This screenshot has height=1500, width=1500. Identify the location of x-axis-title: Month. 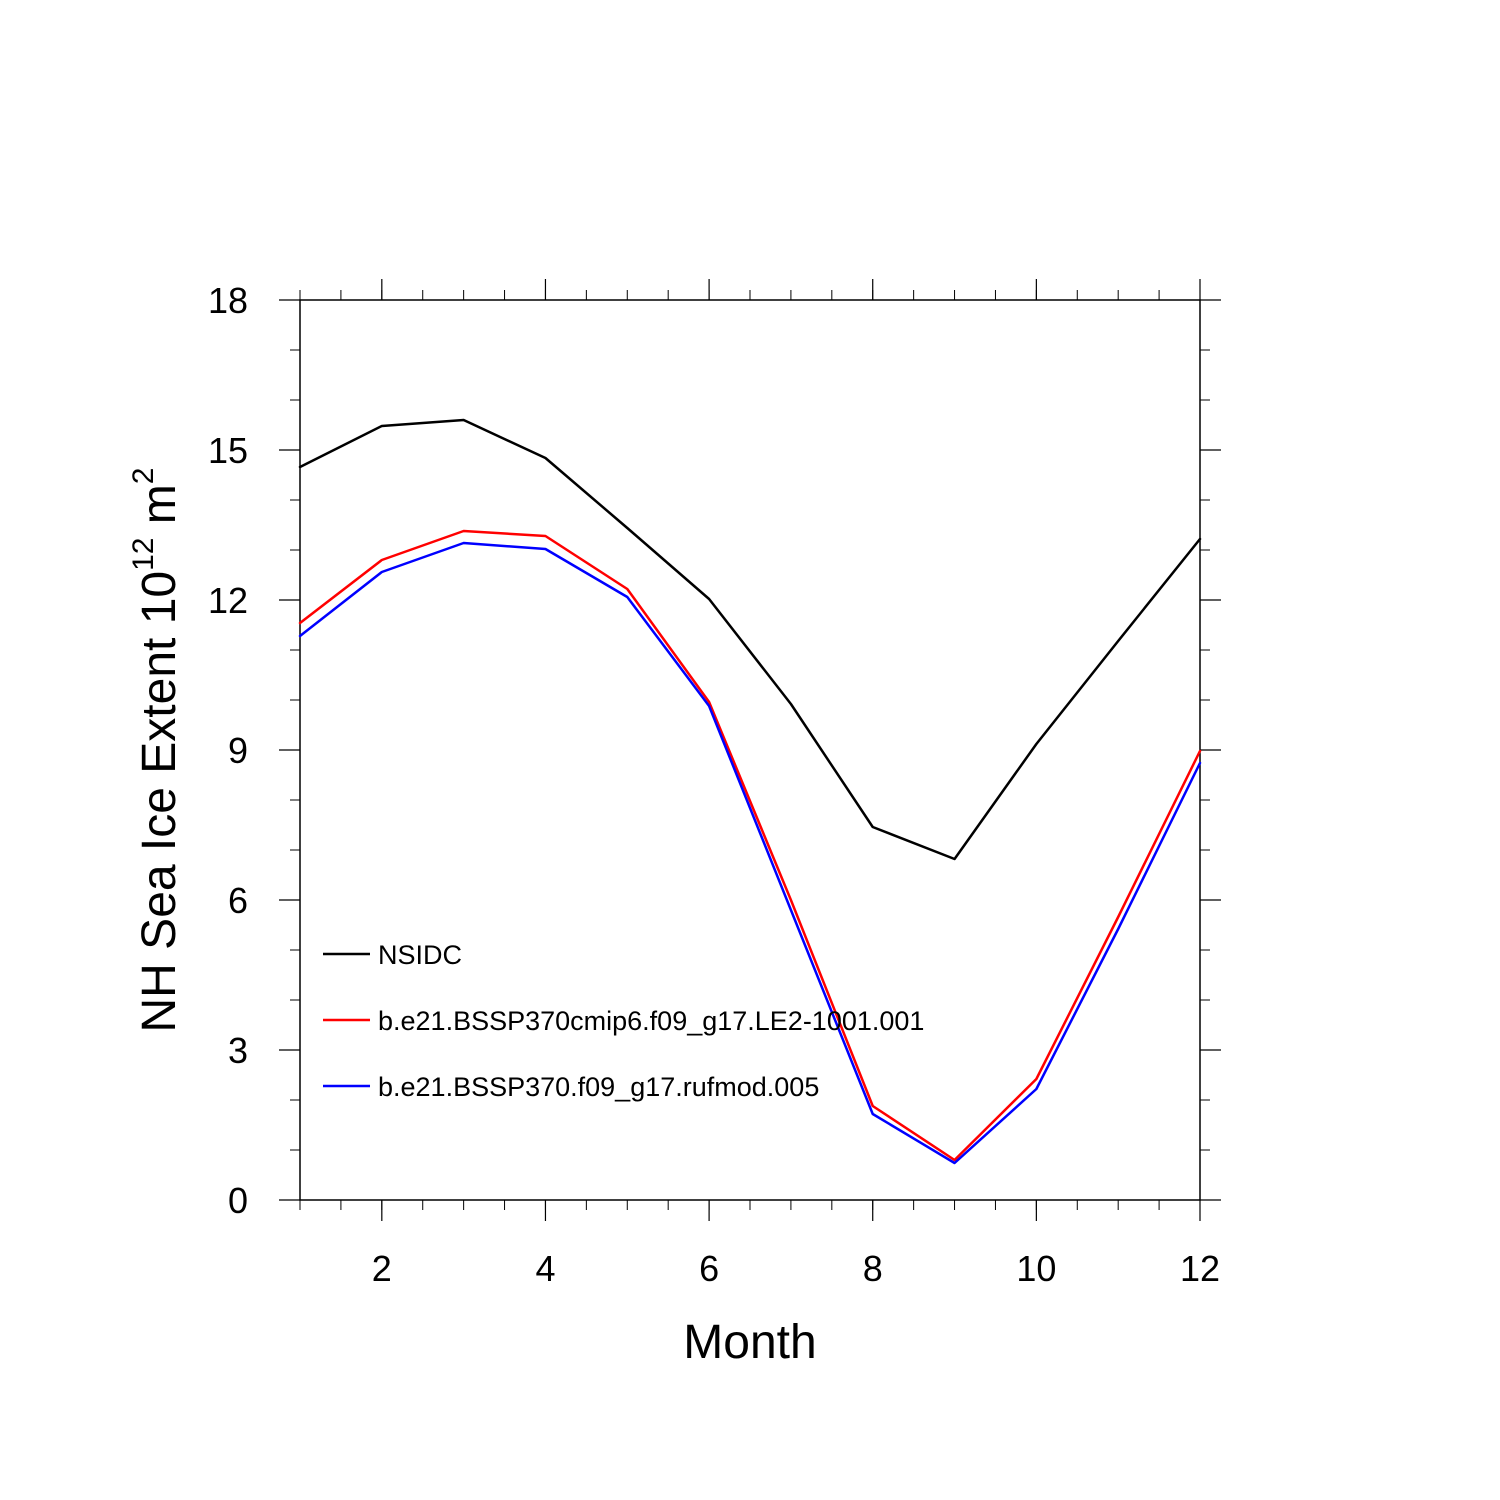
(749, 1342).